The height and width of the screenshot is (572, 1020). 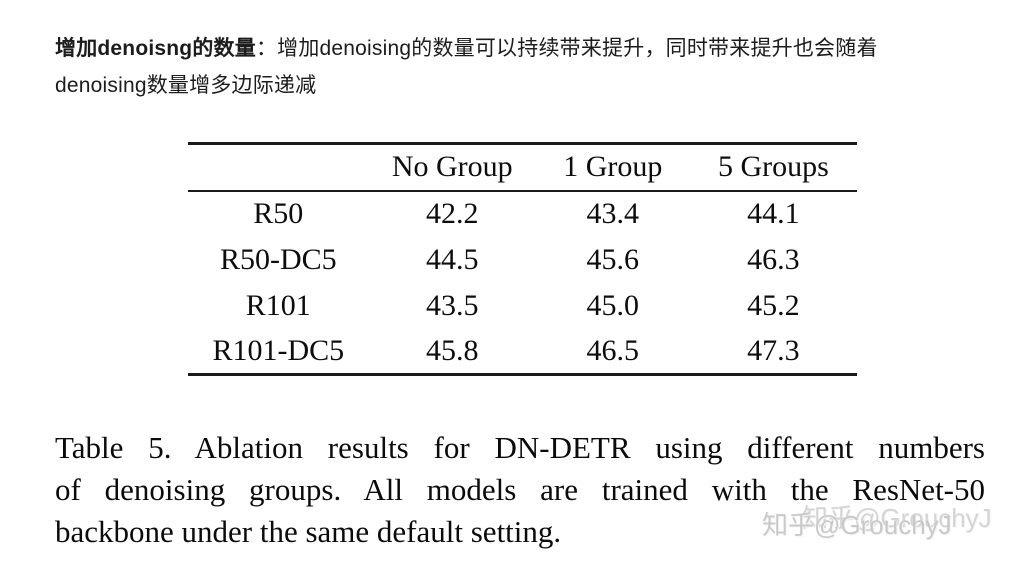 I want to click on table-cell: 44.1, so click(x=773, y=213).